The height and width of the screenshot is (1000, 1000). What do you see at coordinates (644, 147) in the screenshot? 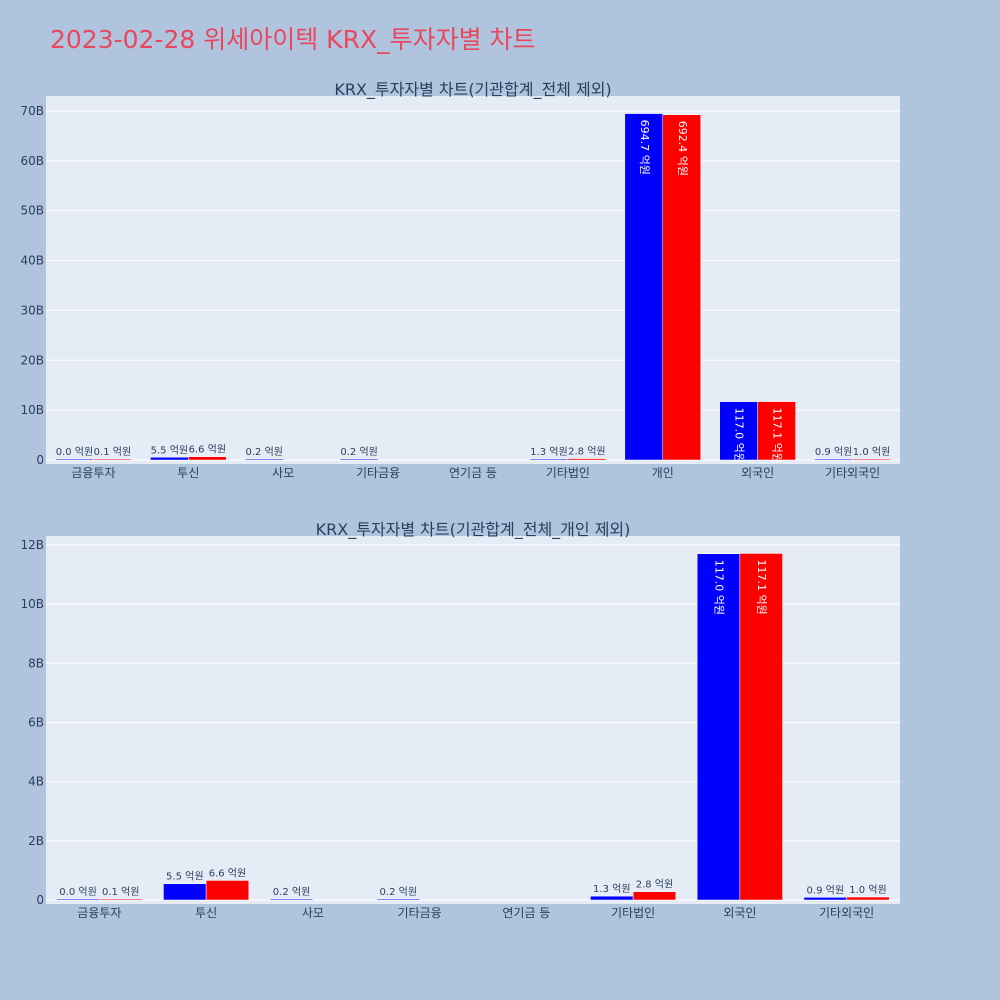
I see `data-label: 694.7 억원` at bounding box center [644, 147].